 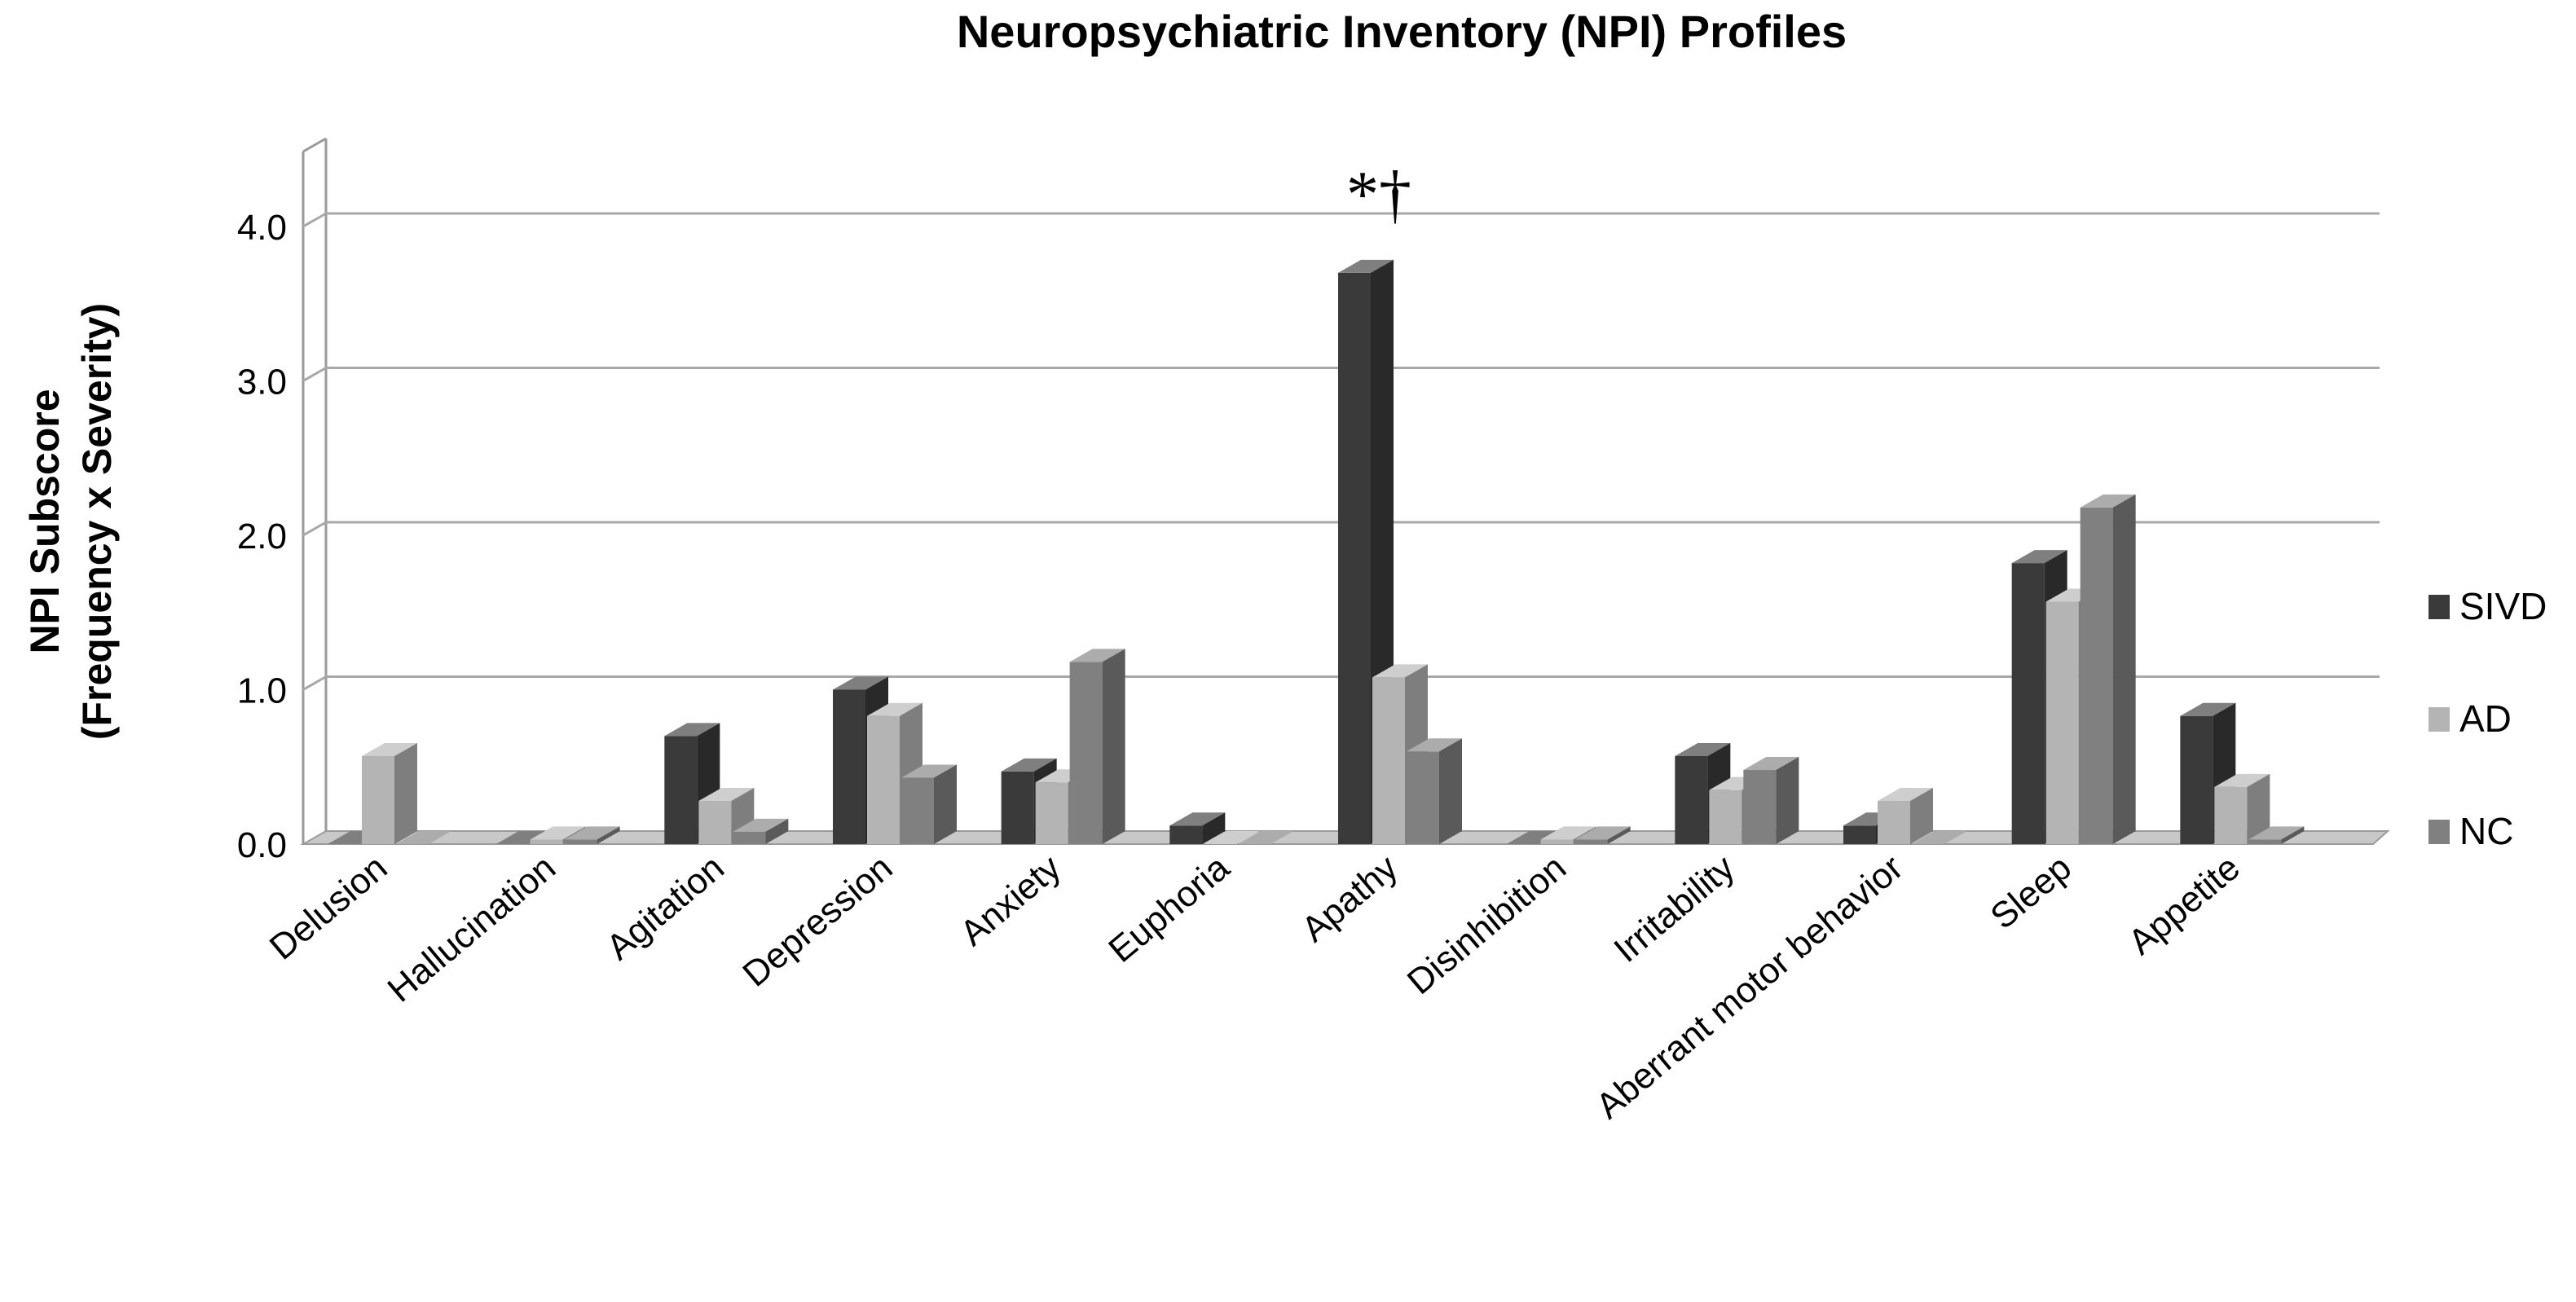 I want to click on y-tick-label: 3.0, so click(x=262, y=382).